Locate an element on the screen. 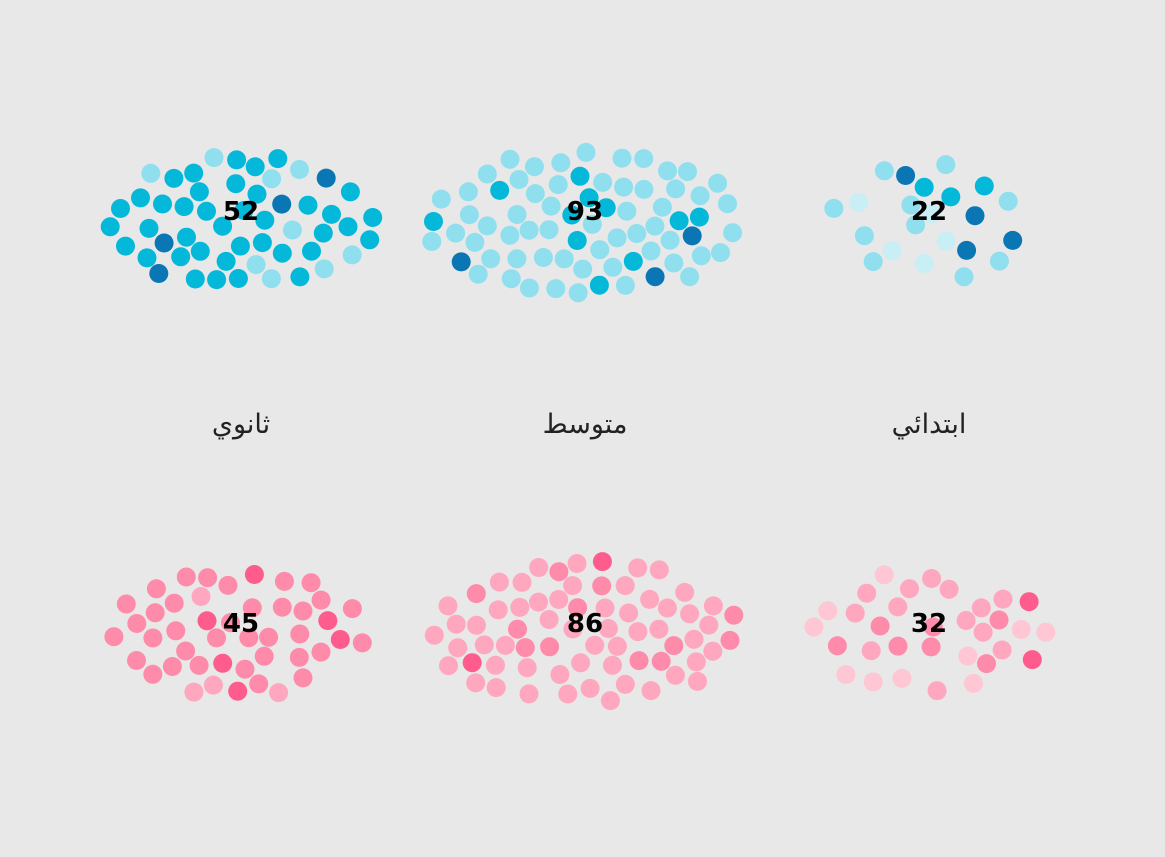  count-label-top-1: 93 is located at coordinates (585, 212).